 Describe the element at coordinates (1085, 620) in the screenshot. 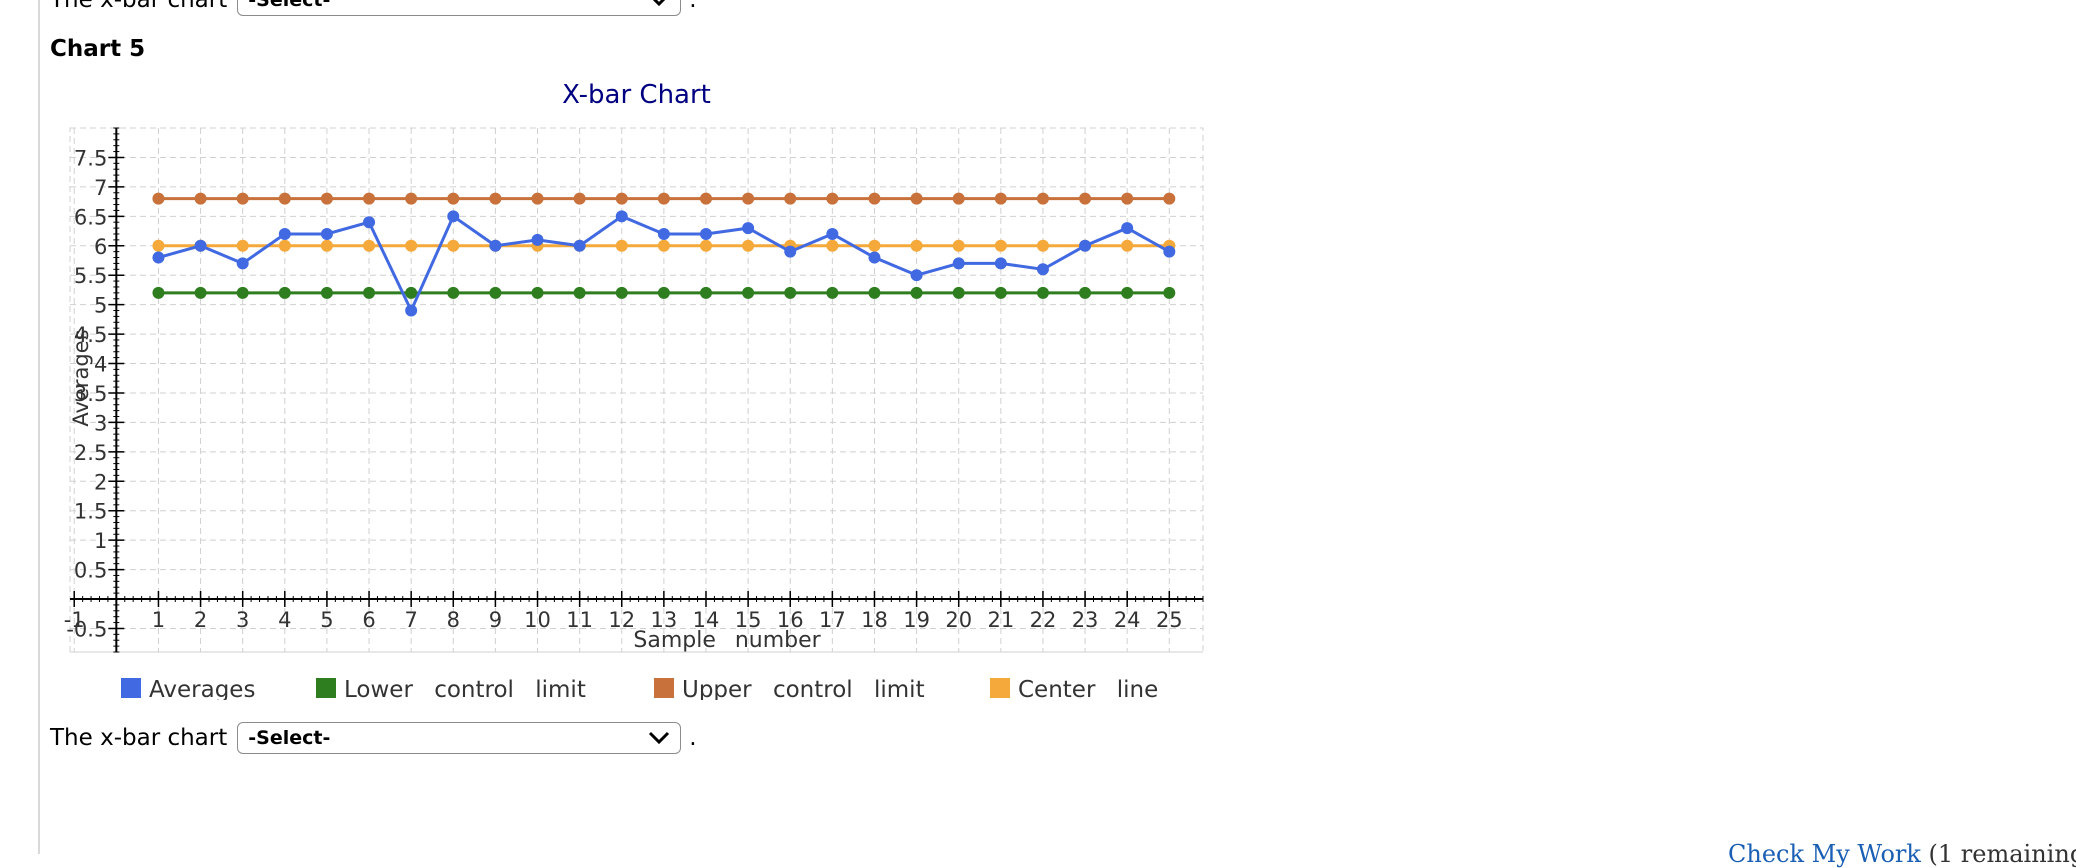

I see `x-tick-label: 23` at that location.